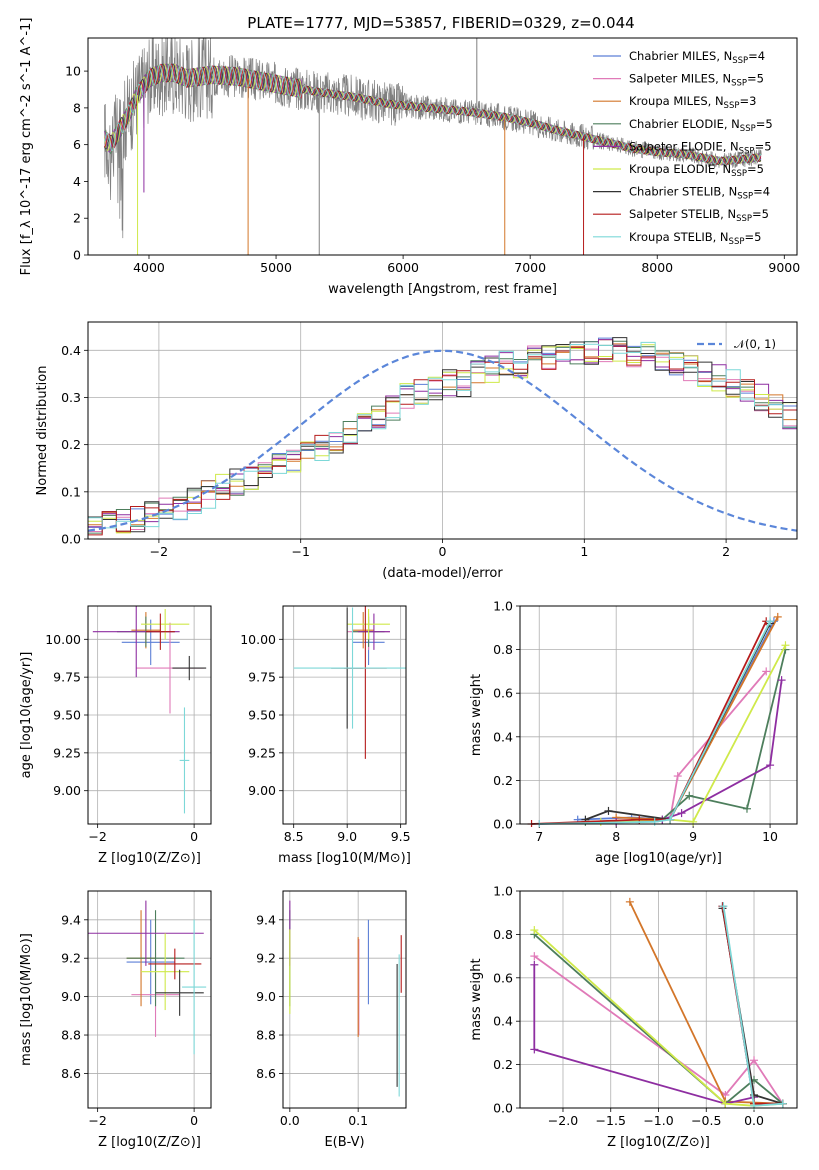 The height and width of the screenshot is (1170, 819). I want to click on x-tick-label: 0, so click(194, 836).